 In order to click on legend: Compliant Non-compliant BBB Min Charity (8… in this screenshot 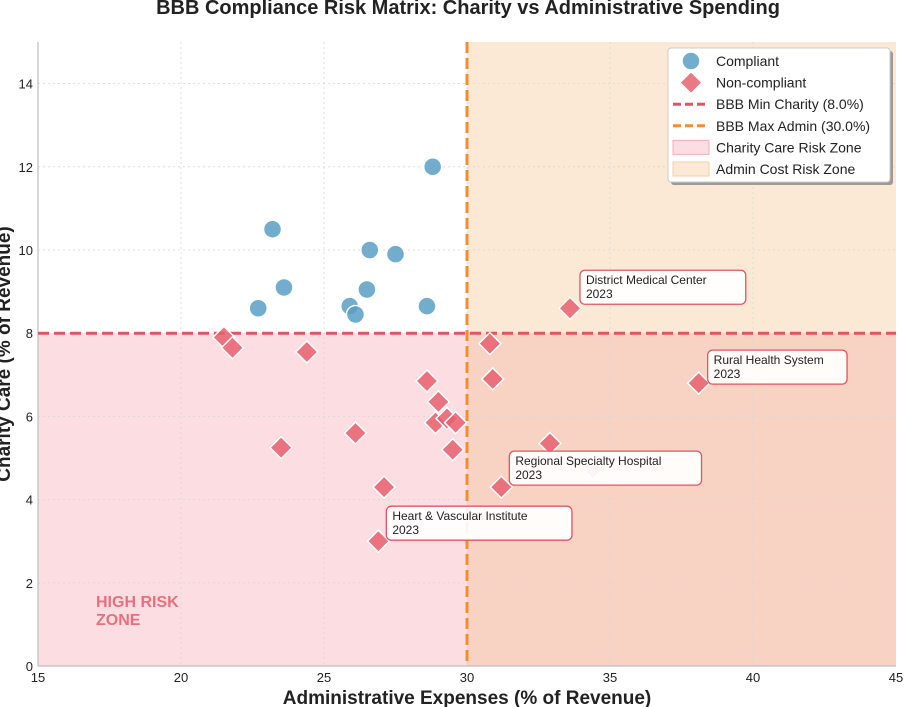, I will do `click(780, 116)`.